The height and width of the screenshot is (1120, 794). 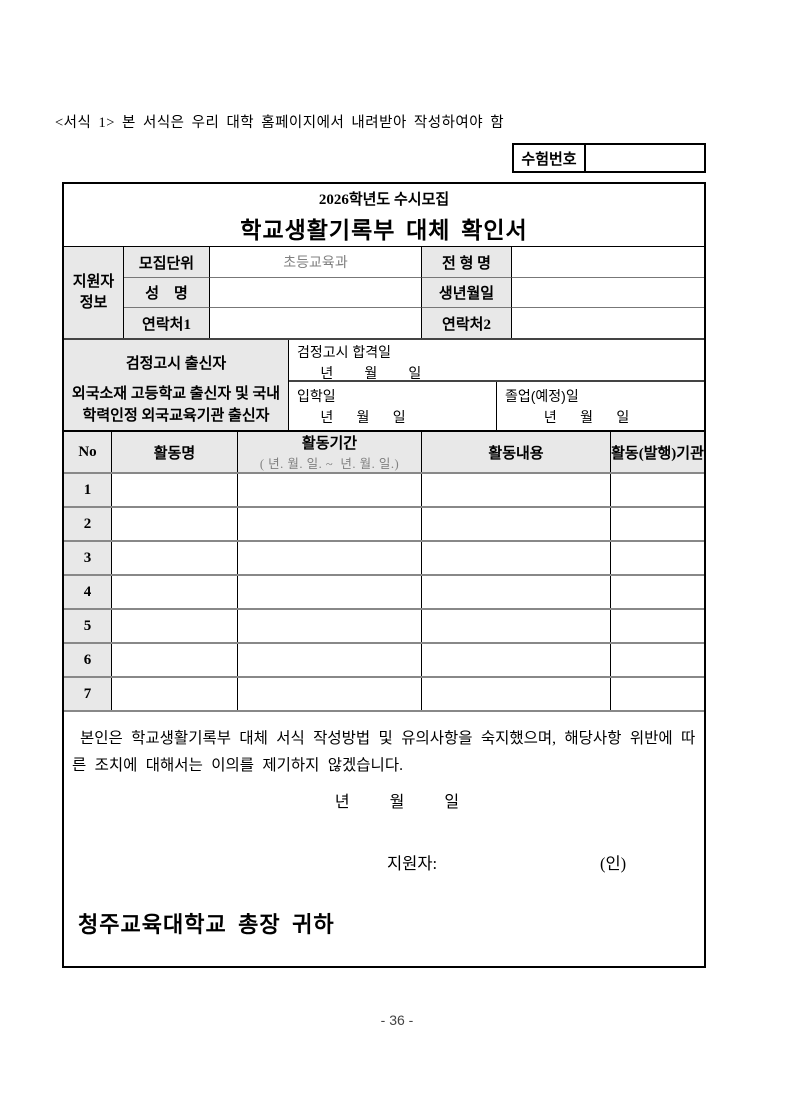 I want to click on graduation-date-placeholder: 년 월 일, so click(x=567, y=416).